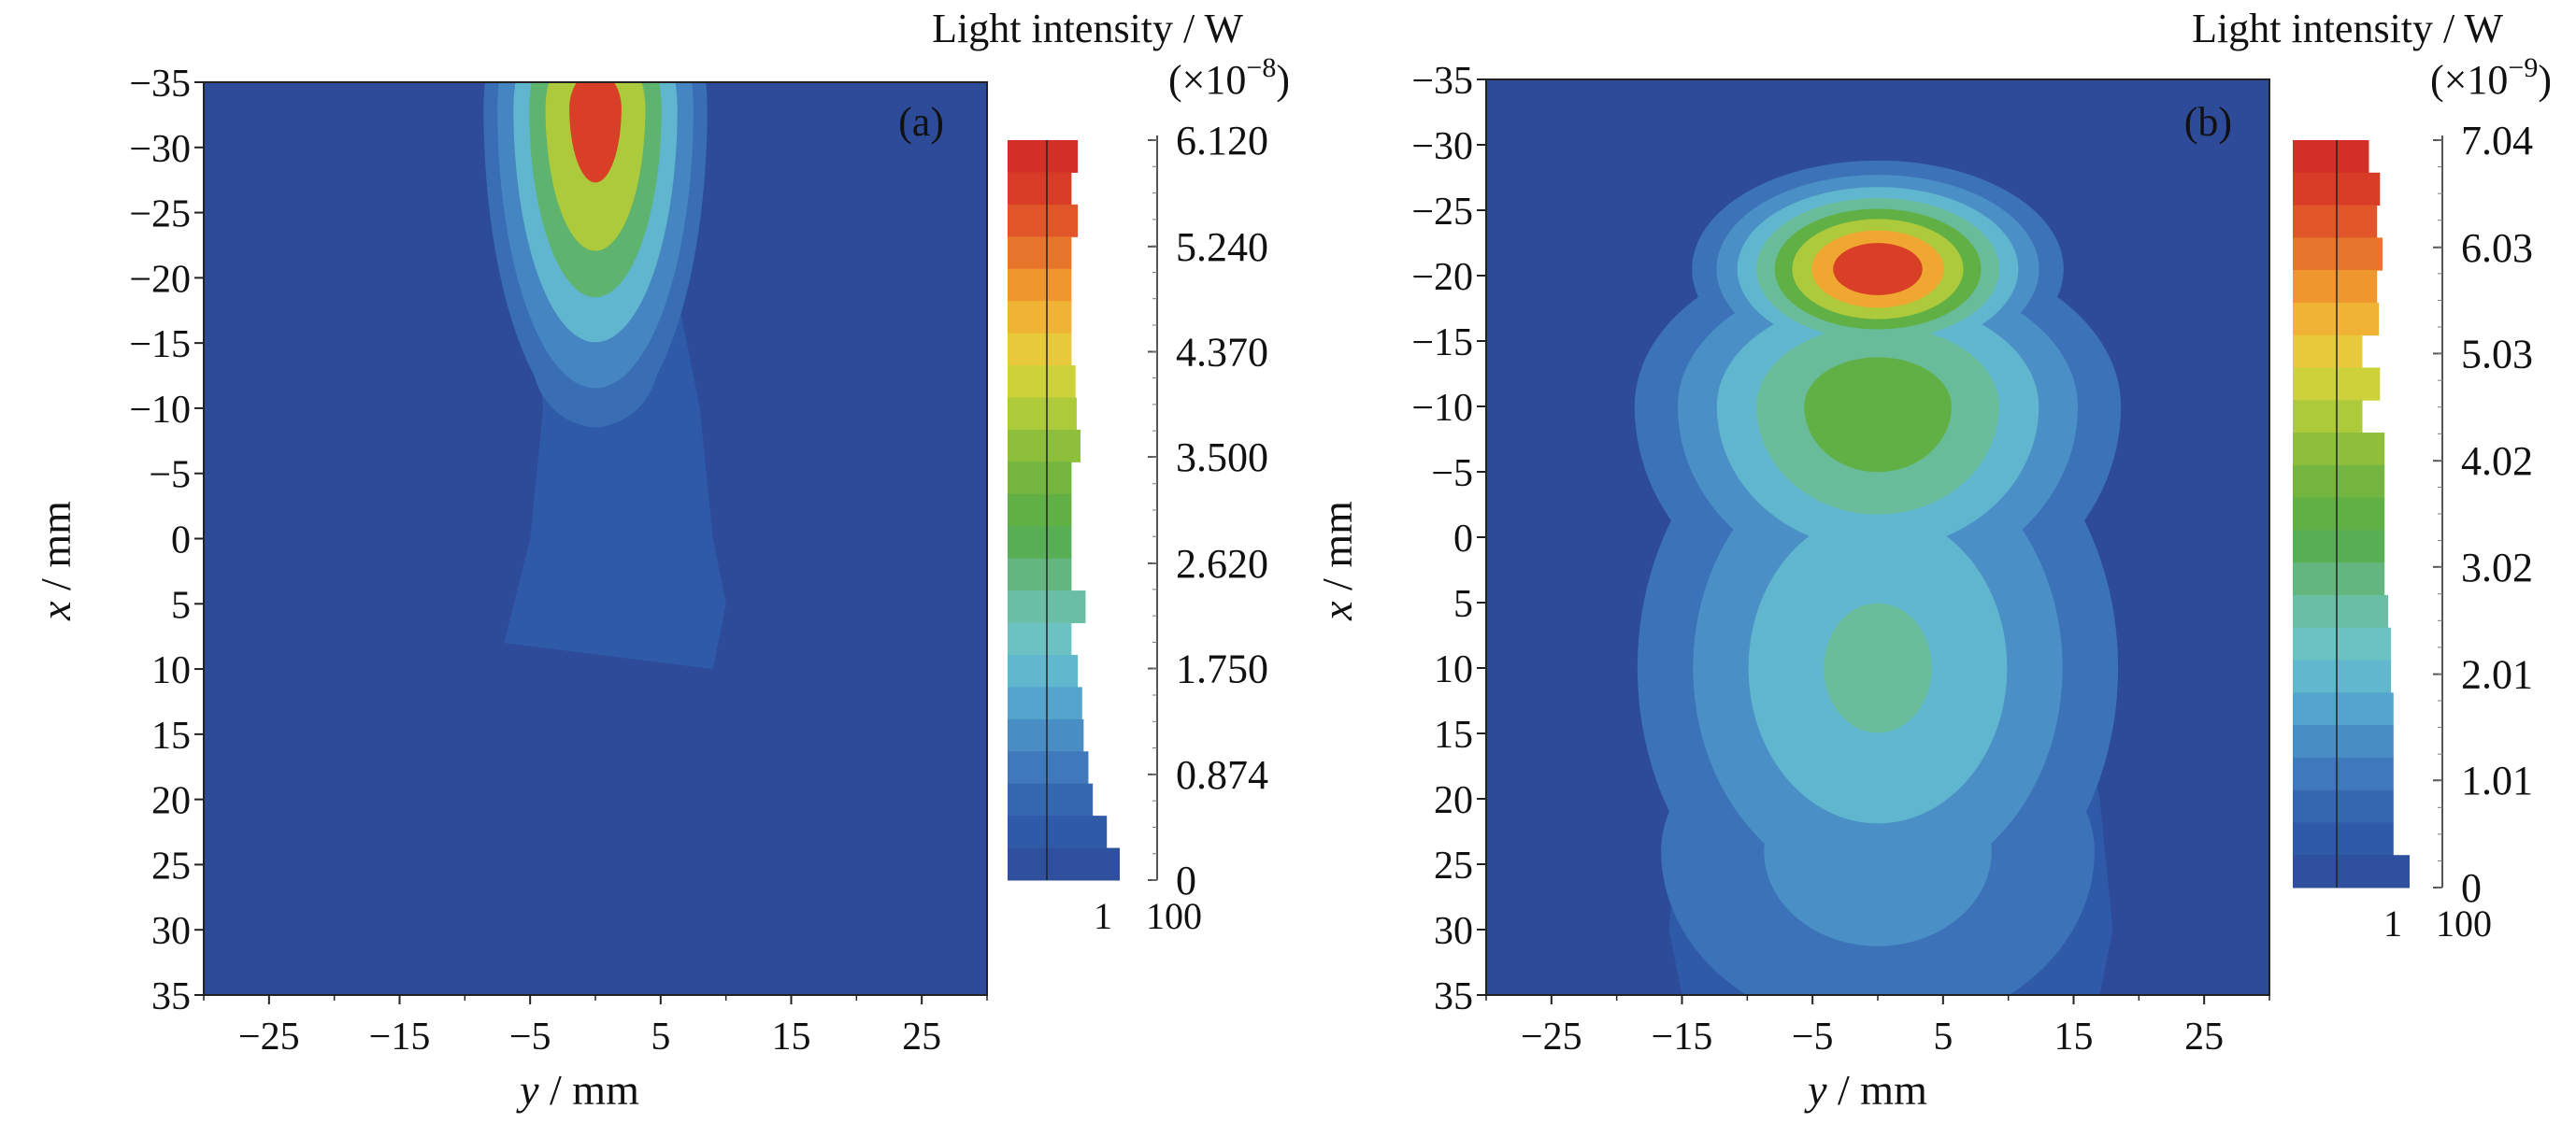 The image size is (2576, 1123). I want to click on y-tick-label: −35, so click(160, 84).